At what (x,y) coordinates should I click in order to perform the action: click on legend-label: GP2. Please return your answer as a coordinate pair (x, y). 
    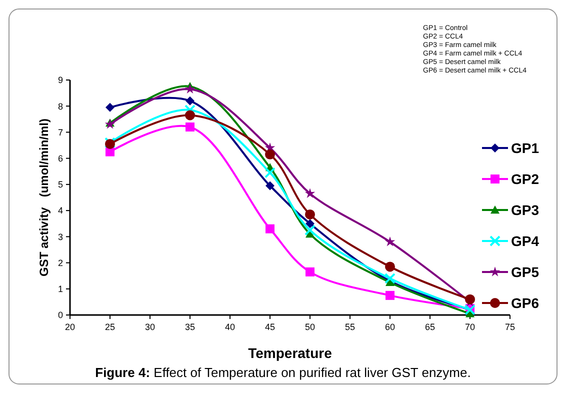
    Looking at the image, I should click on (525, 178).